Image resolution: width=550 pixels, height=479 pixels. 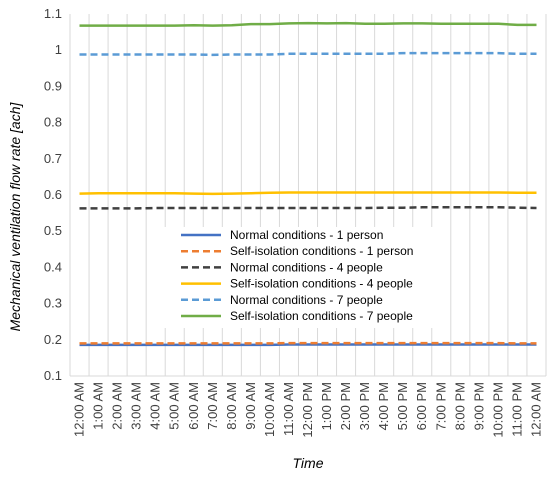 I want to click on x-tick-label: 1:00 AM, so click(x=98, y=406).